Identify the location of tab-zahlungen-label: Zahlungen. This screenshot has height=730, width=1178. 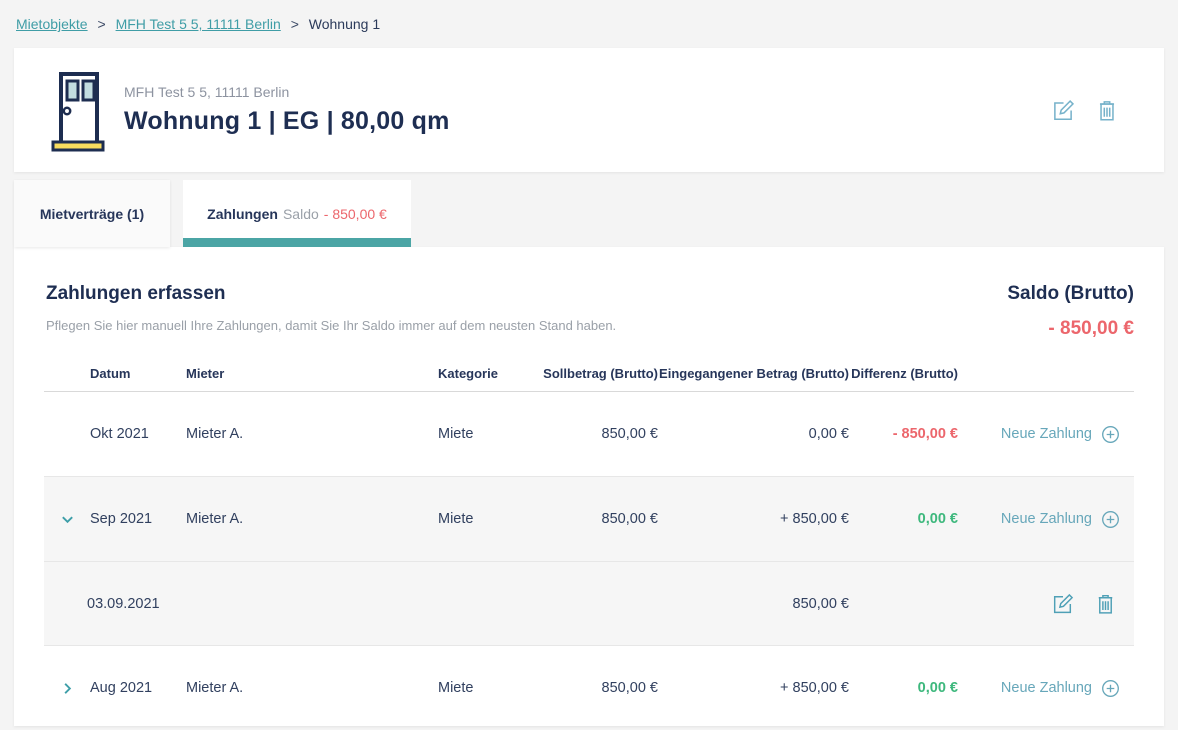
(242, 213).